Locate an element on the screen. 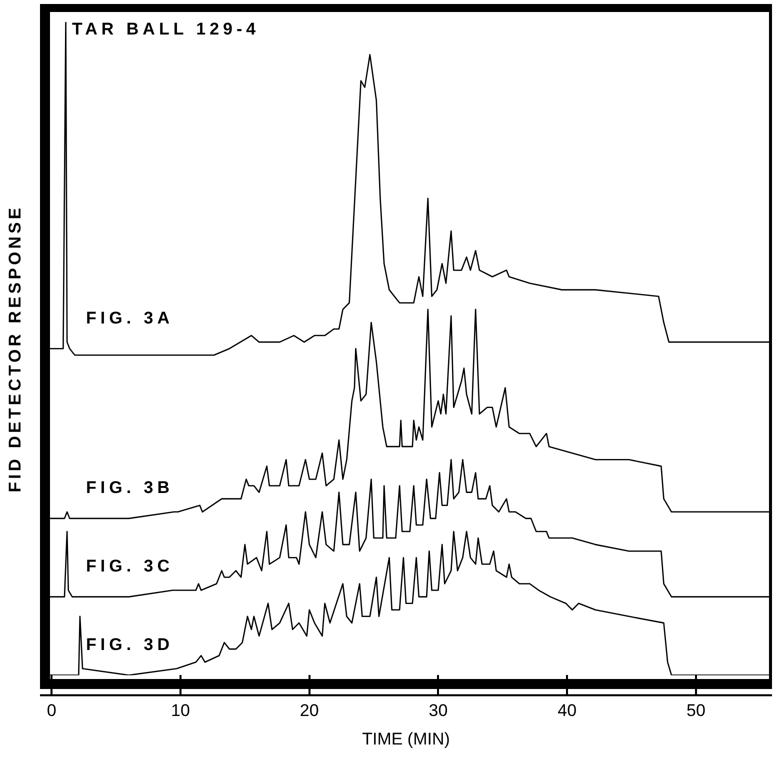  x-tick-label: 50 is located at coordinates (696, 710).